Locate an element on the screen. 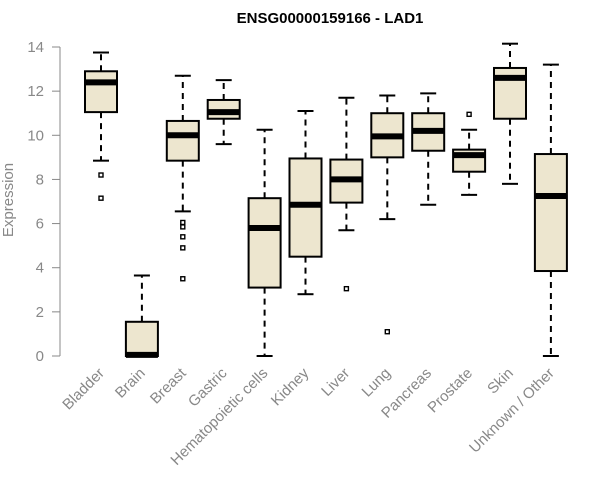  x-tick-label: Breast is located at coordinates (168, 385).